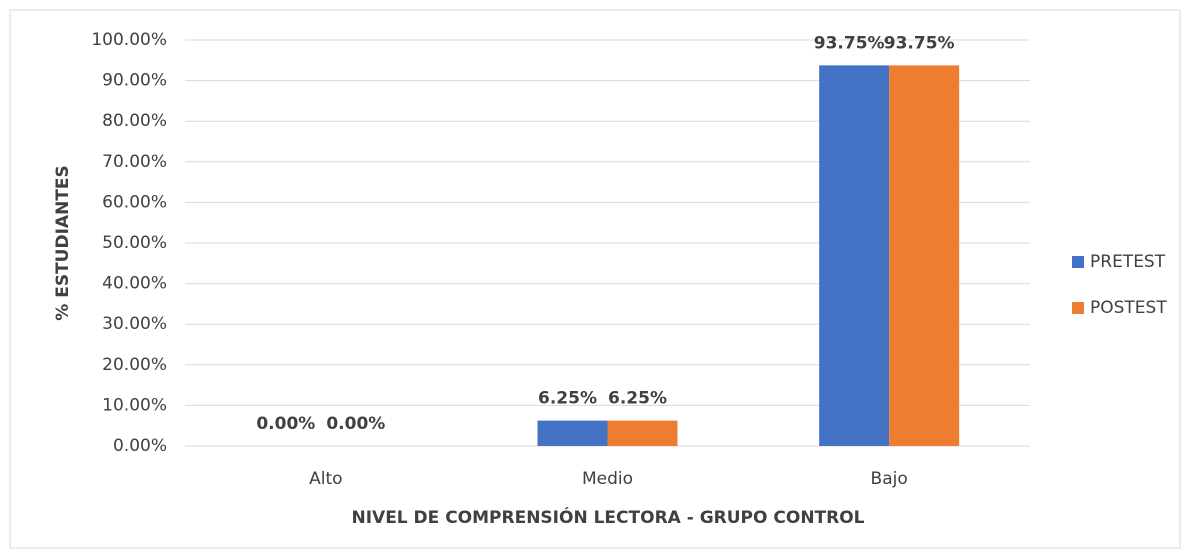  What do you see at coordinates (134, 202) in the screenshot?
I see `y-tick-label: 60.00%` at bounding box center [134, 202].